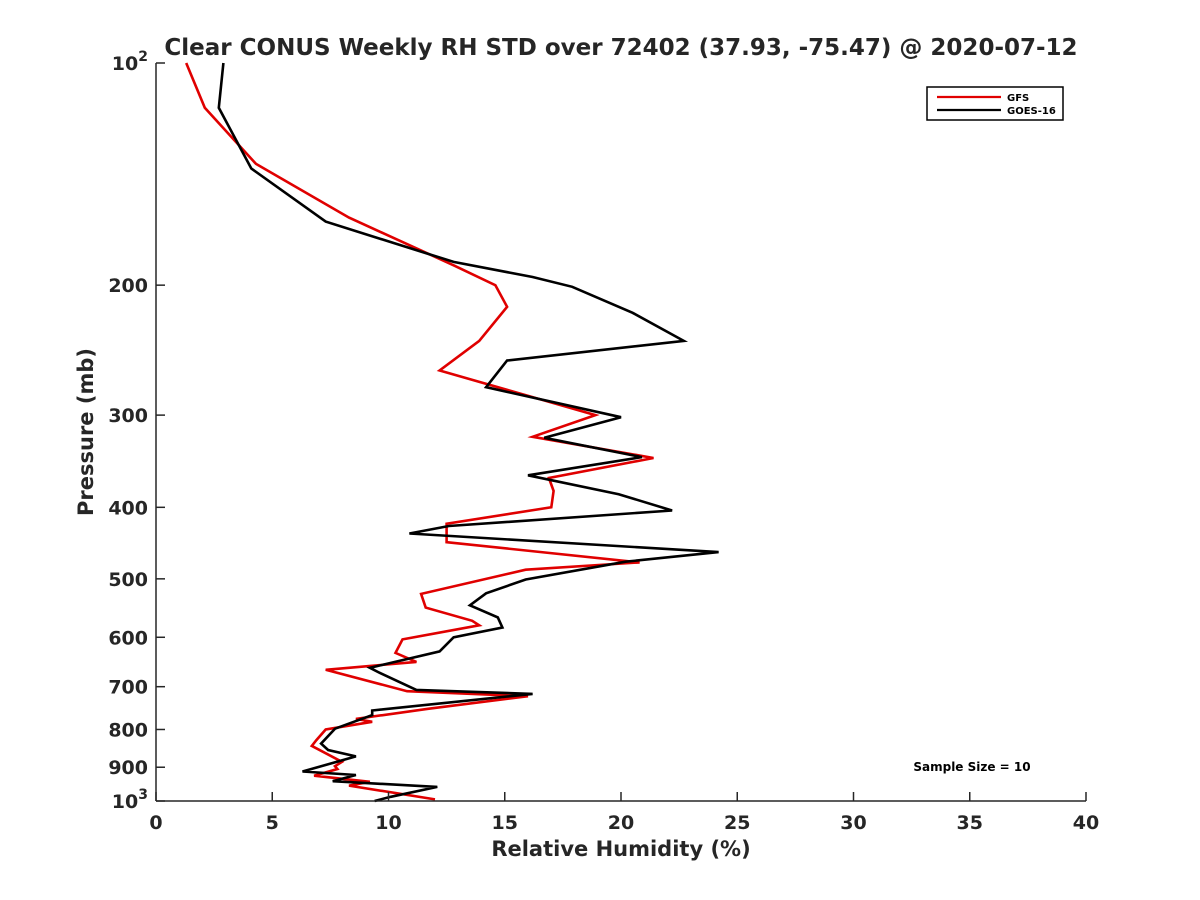  I want to click on x-axis-ticks: 0 5 10 15 20 25 30 35 40, so click(624, 813).